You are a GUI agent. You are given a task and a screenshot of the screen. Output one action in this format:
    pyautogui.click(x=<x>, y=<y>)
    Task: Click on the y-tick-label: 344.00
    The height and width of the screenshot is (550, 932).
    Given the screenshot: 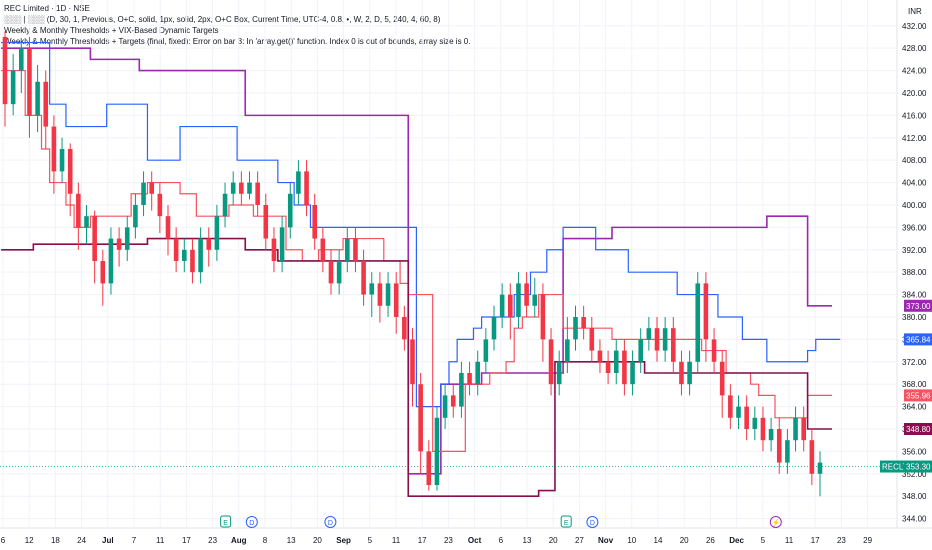 What is the action you would take?
    pyautogui.click(x=914, y=519)
    